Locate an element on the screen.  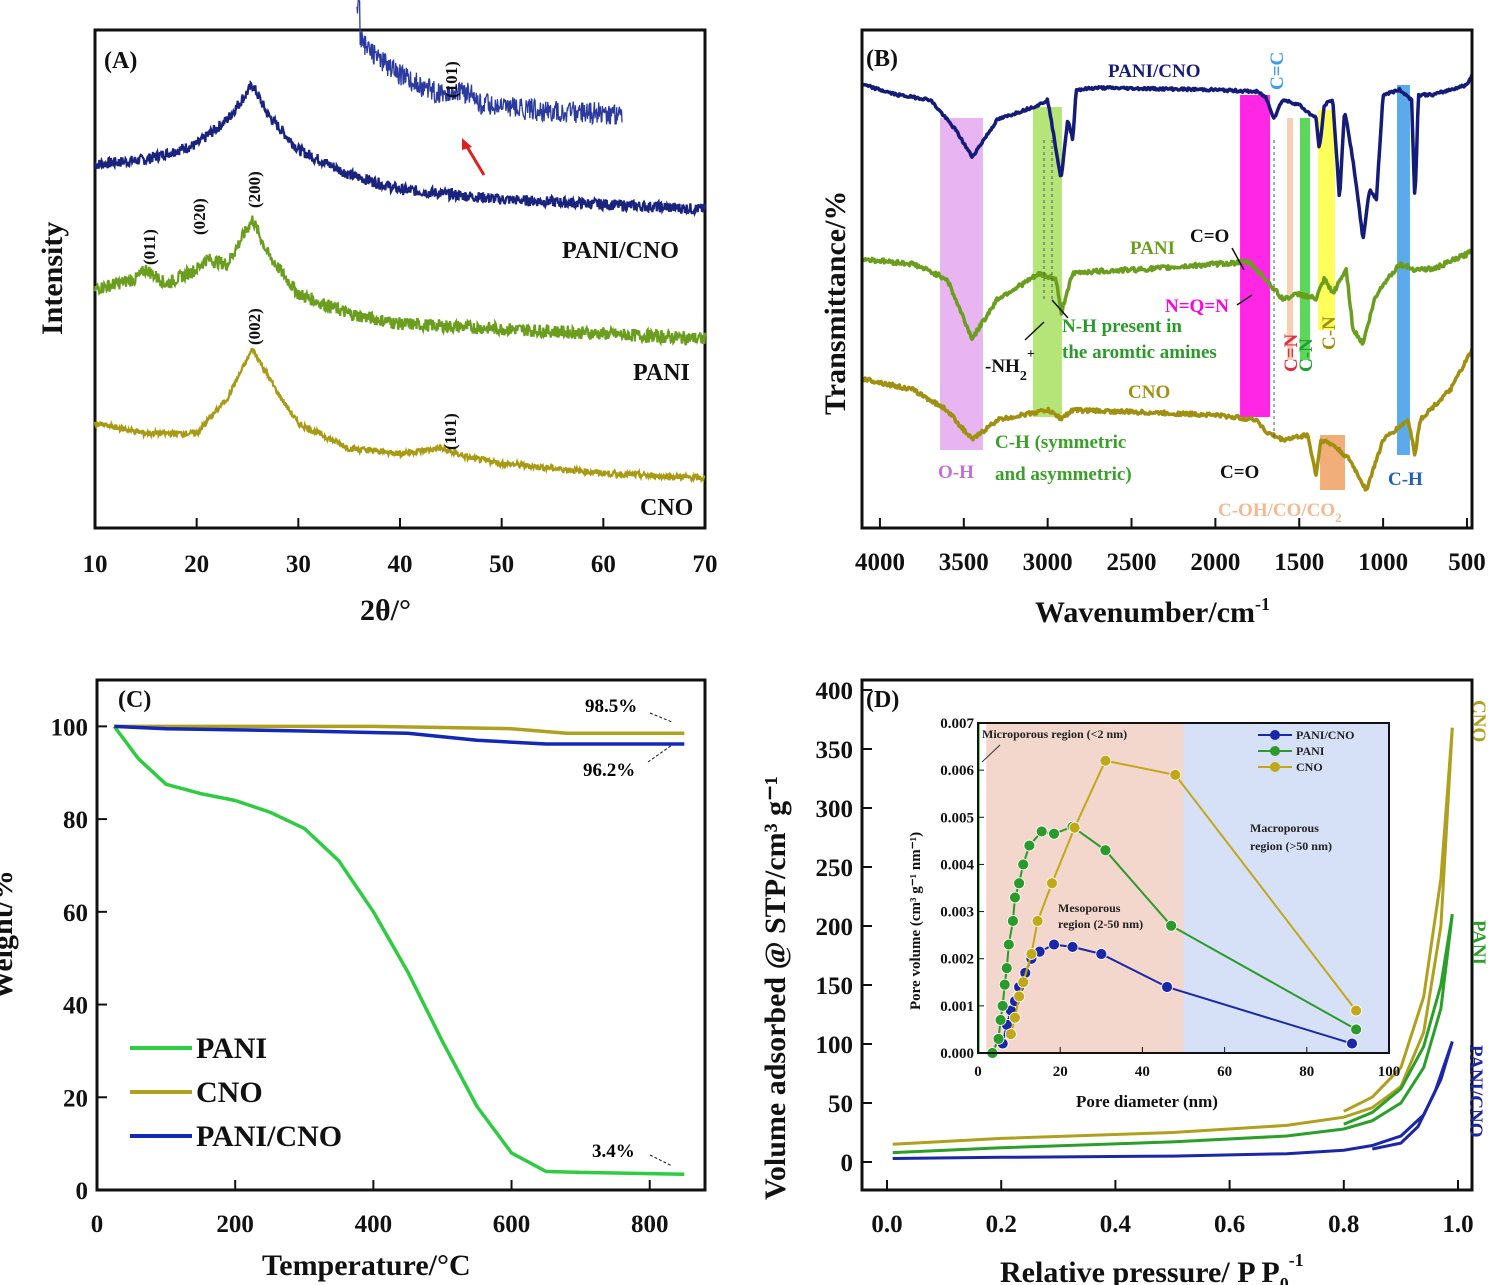
x-tick-label: 800 is located at coordinates (650, 1224).